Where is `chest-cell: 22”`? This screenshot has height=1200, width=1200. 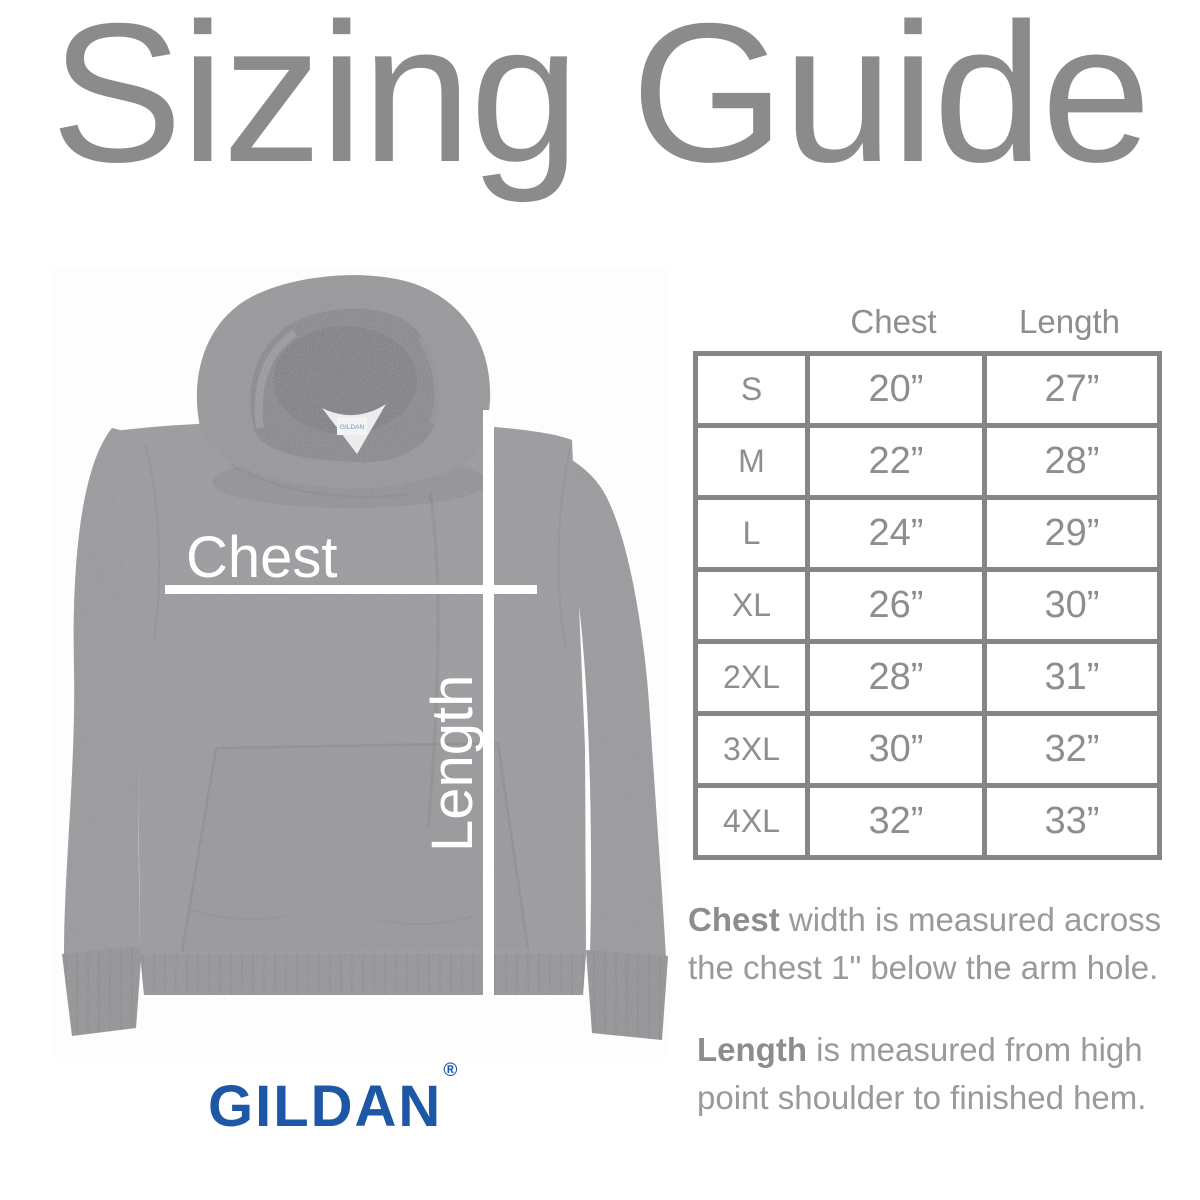 chest-cell: 22” is located at coordinates (896, 461).